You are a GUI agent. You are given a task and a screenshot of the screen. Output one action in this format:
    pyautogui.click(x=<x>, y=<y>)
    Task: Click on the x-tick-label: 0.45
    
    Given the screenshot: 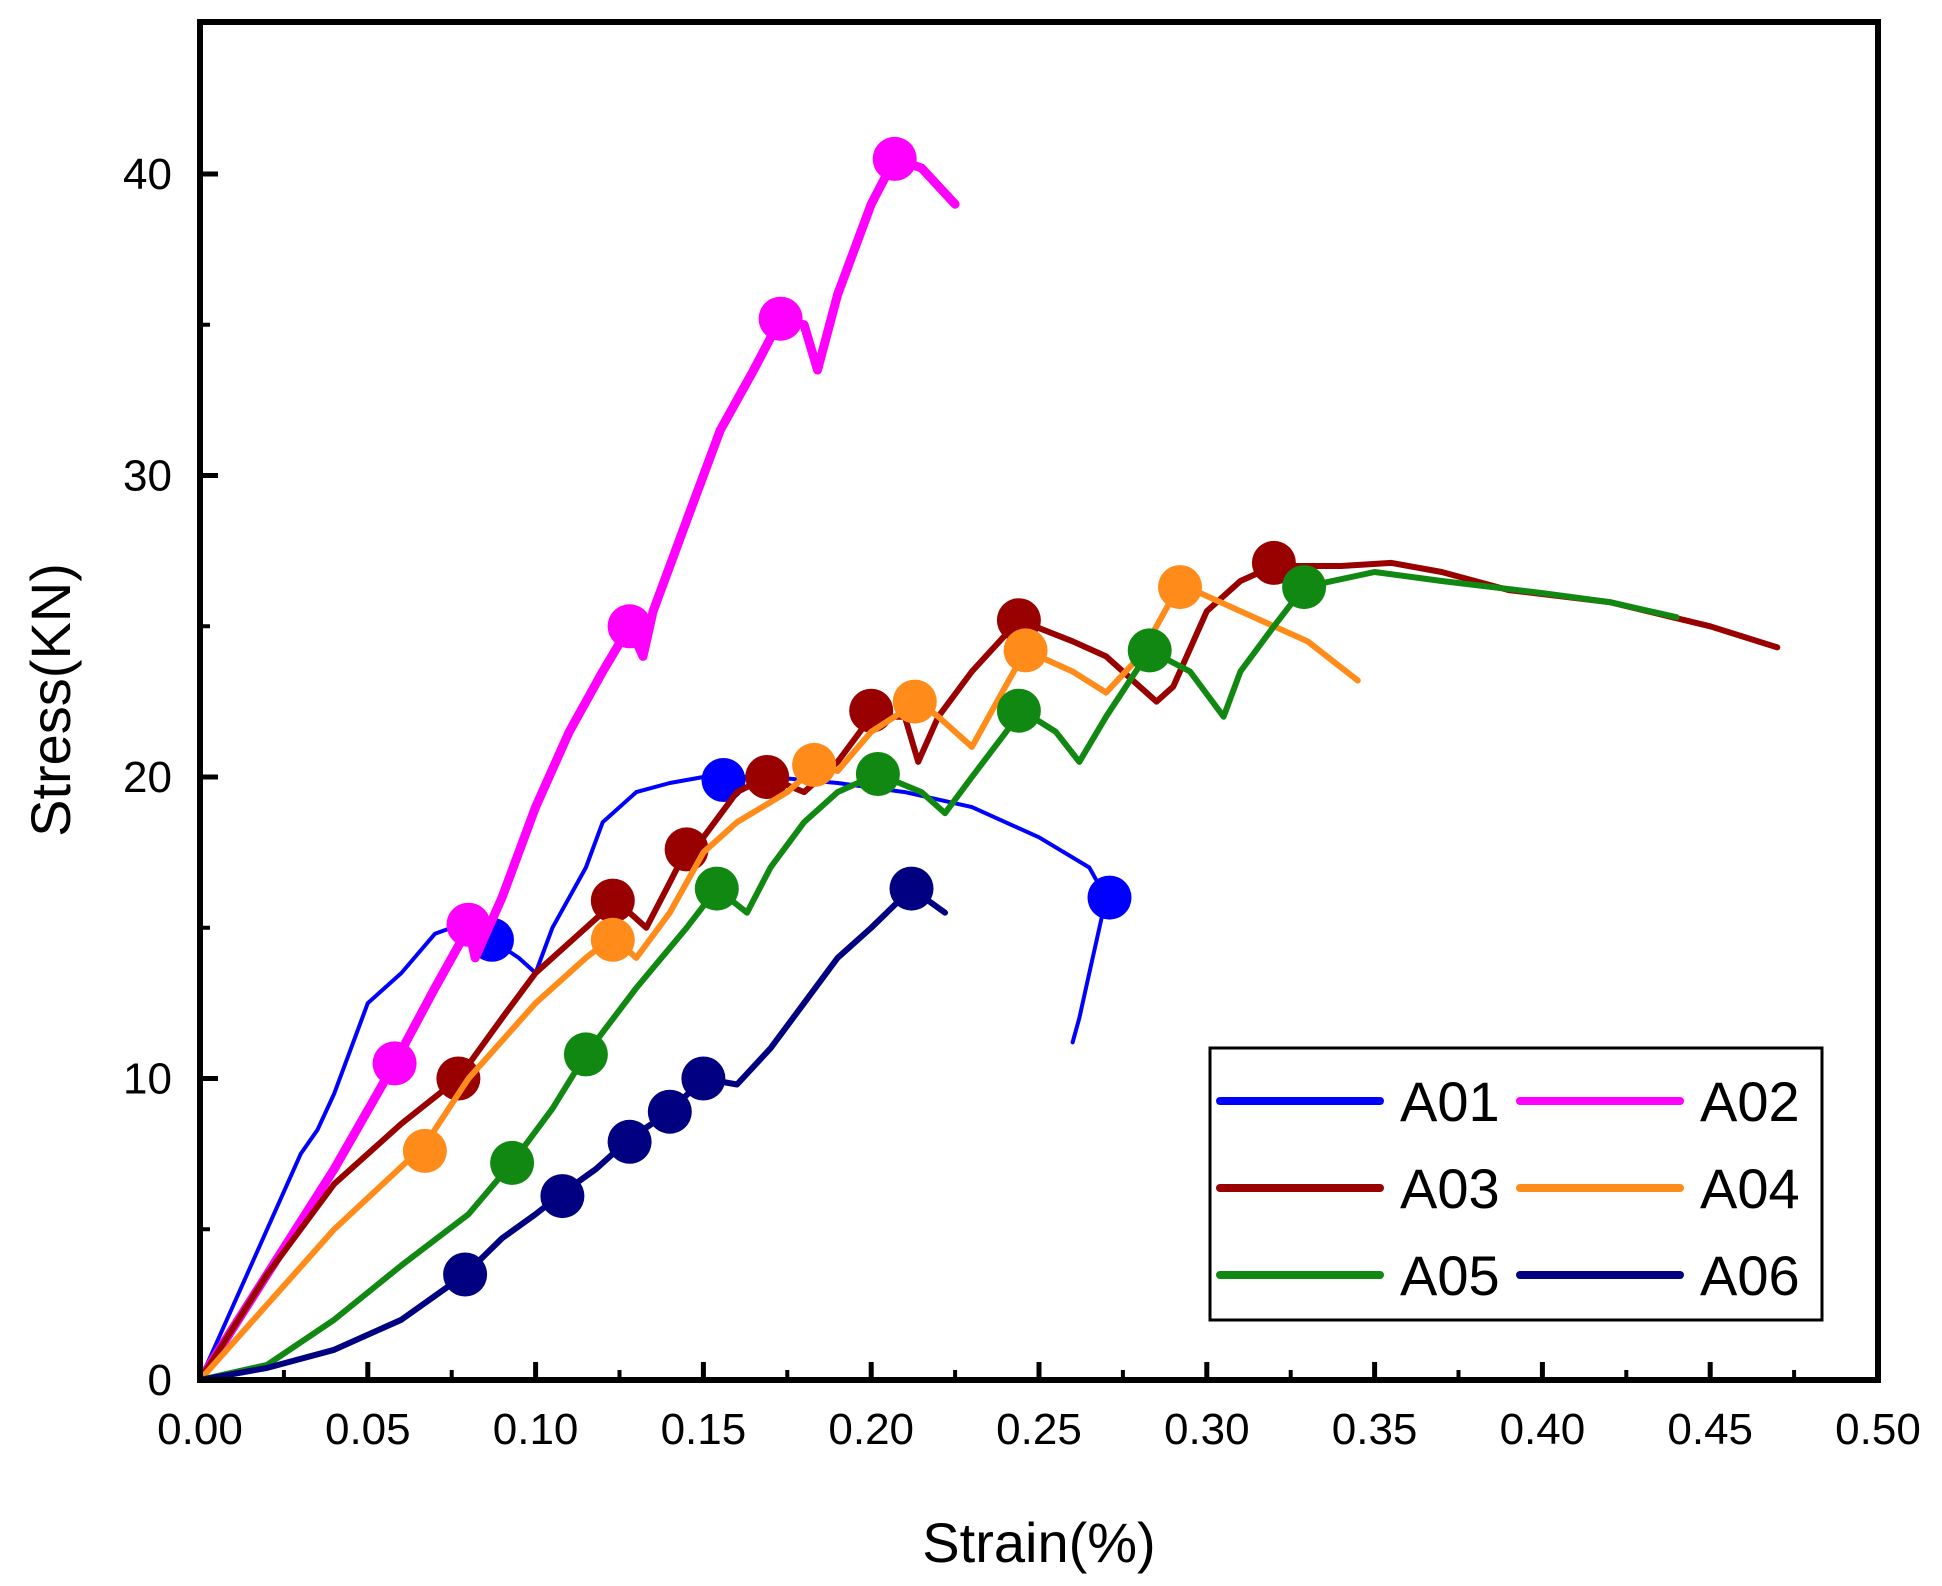 What is the action you would take?
    pyautogui.click(x=1710, y=1429)
    